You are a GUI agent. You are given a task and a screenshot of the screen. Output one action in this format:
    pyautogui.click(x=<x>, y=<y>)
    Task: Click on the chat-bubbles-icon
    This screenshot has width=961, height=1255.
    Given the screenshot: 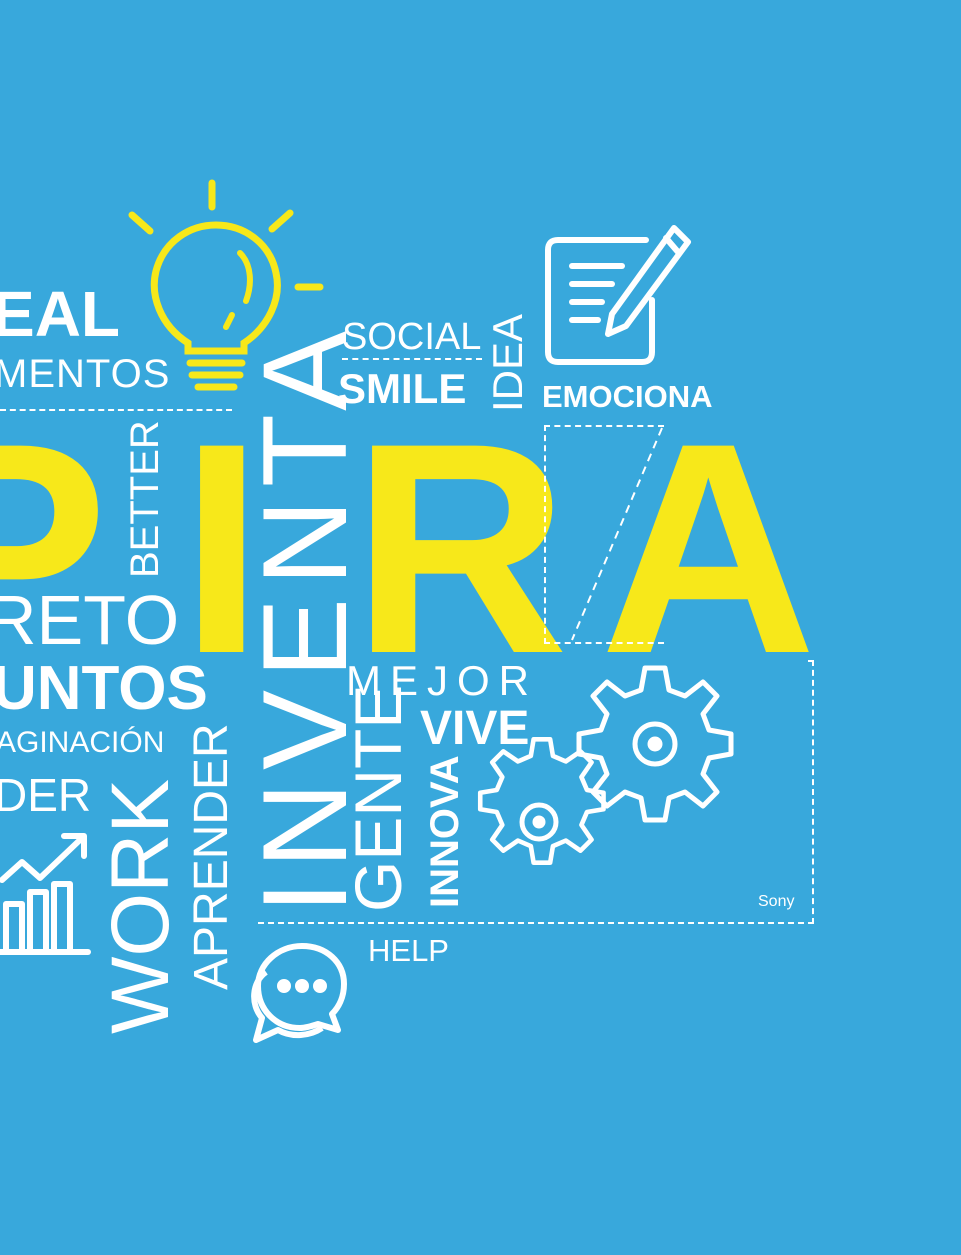 What is the action you would take?
    pyautogui.click(x=299, y=993)
    